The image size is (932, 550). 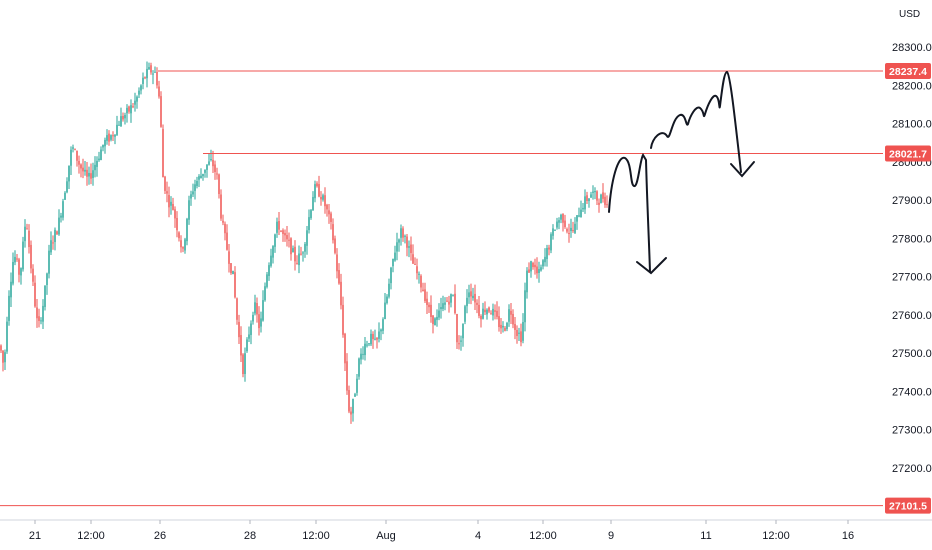 What do you see at coordinates (912, 316) in the screenshot?
I see `y-tick-label: 27600.0` at bounding box center [912, 316].